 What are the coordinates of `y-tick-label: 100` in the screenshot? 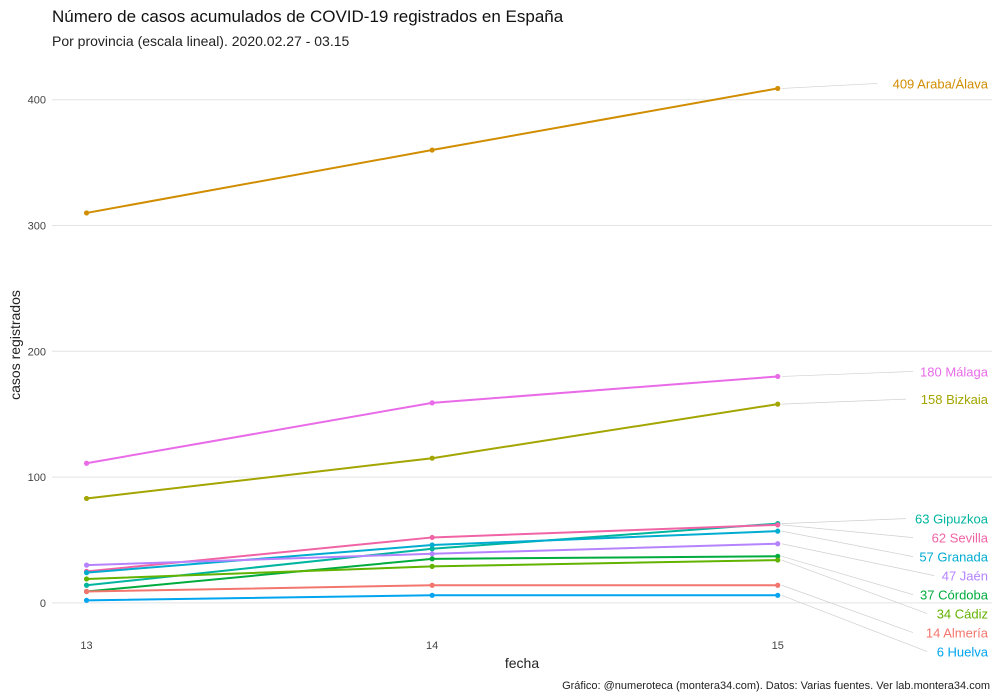 It's located at (37, 478).